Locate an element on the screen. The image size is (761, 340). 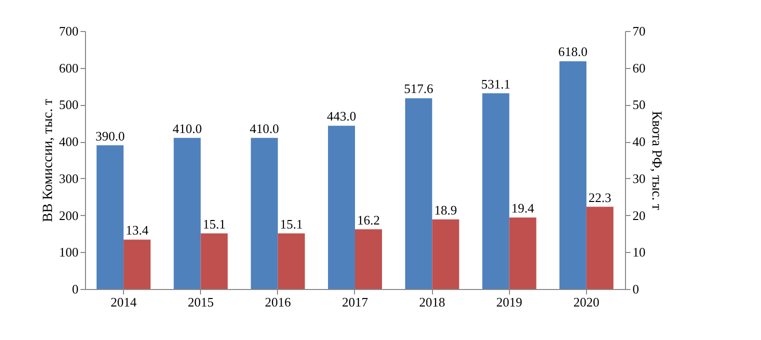
y-tick-label: 600 is located at coordinates (68, 68).